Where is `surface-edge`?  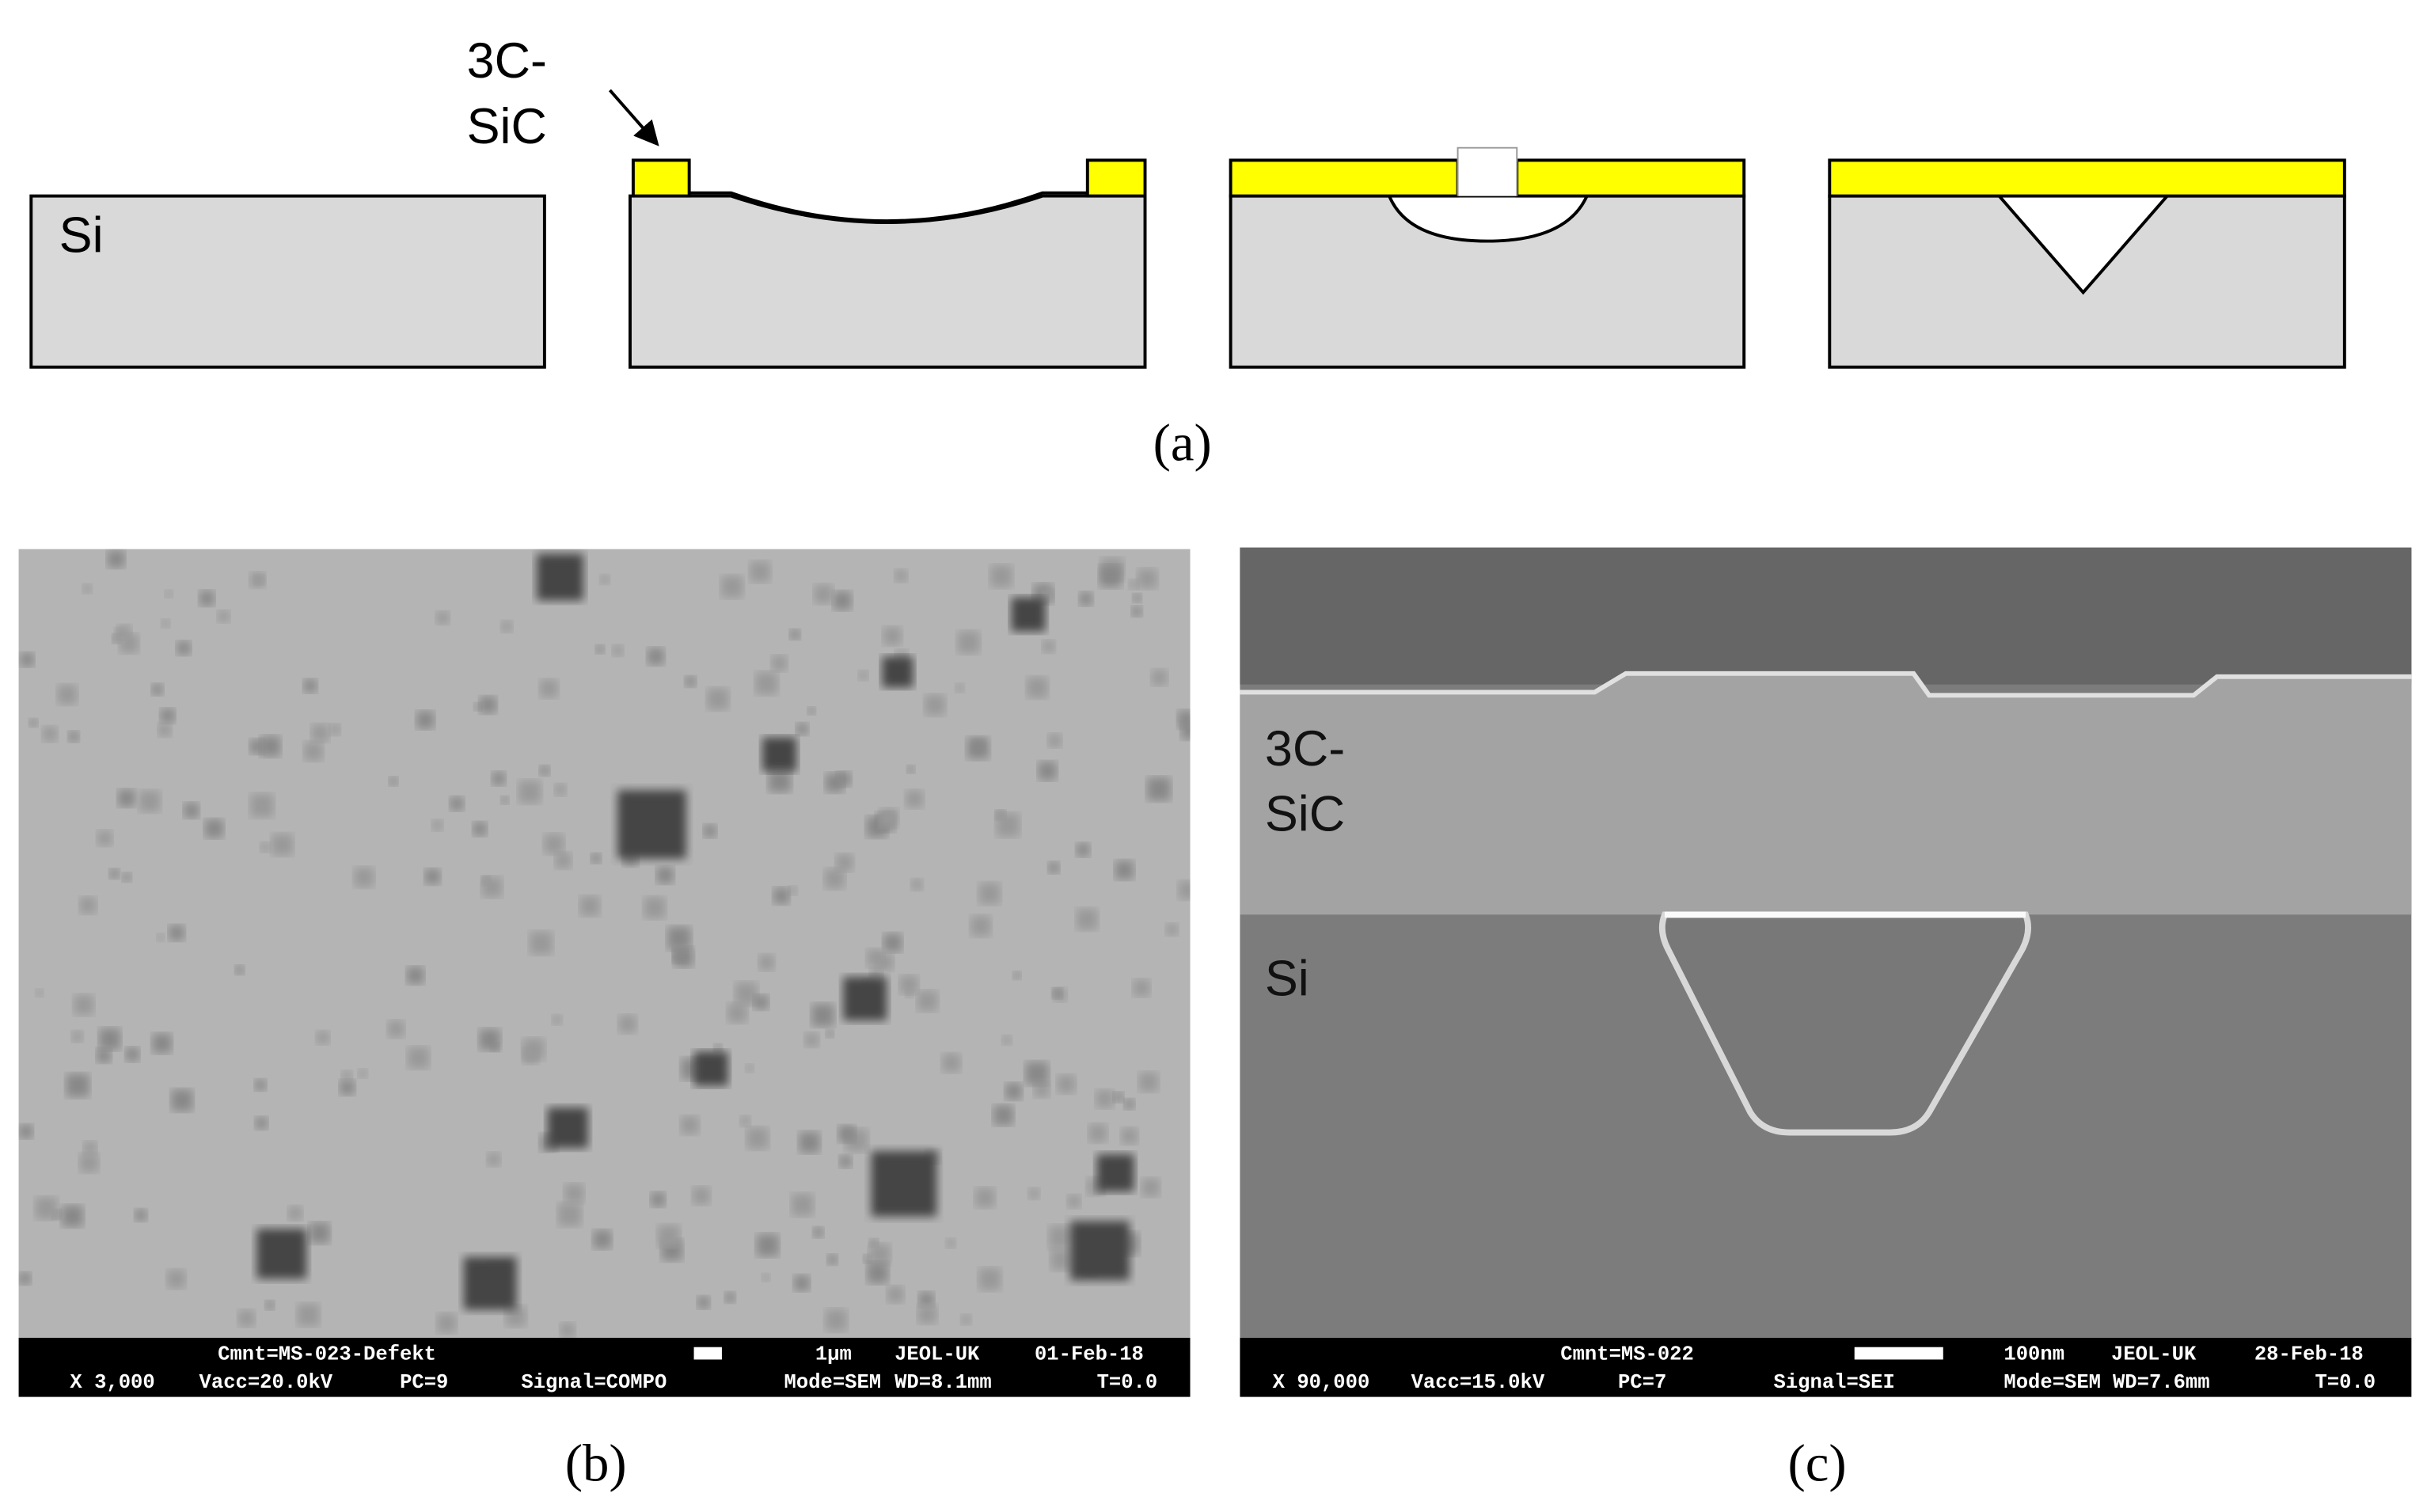 surface-edge is located at coordinates (1826, 684).